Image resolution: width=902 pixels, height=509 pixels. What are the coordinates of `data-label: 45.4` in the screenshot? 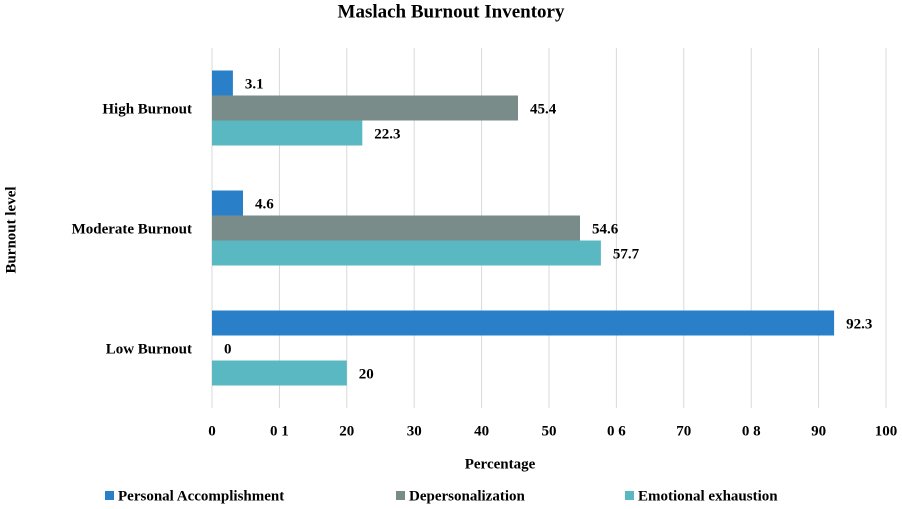 It's located at (543, 109).